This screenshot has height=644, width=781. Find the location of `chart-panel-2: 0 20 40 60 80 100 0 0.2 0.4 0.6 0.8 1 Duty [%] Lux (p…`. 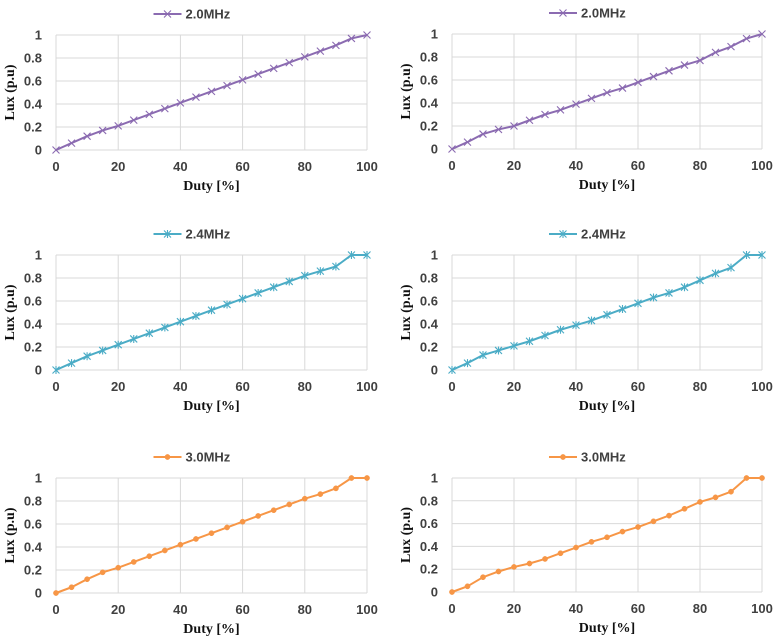

chart-panel-2: 0 20 40 60 80 100 0 0.2 0.4 0.6 0.8 1 Duty [%] Lux (p… is located at coordinates (586, 100).